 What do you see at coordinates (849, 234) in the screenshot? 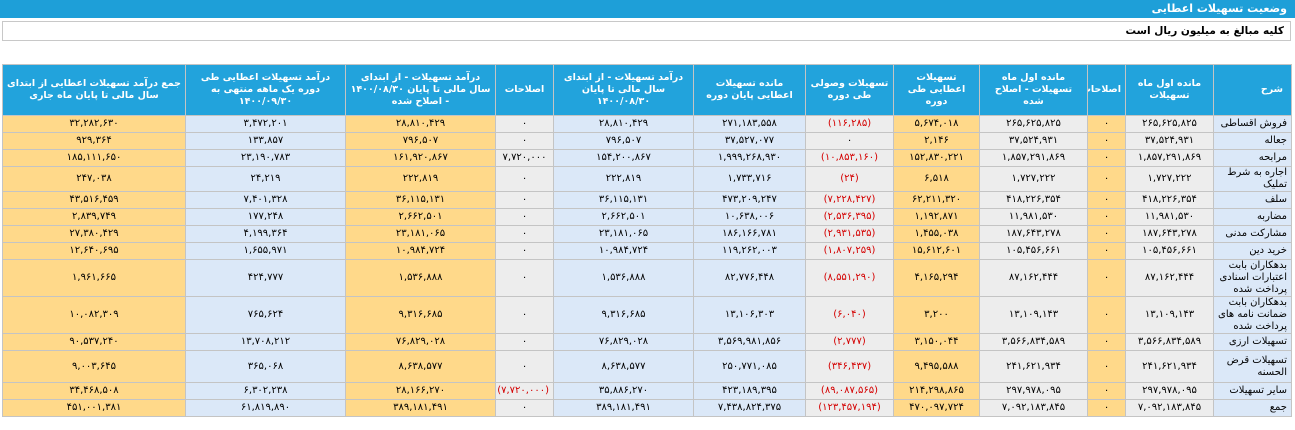
I see `table-cell: (۲,۹۳۱,۵۳۵)` at bounding box center [849, 234].